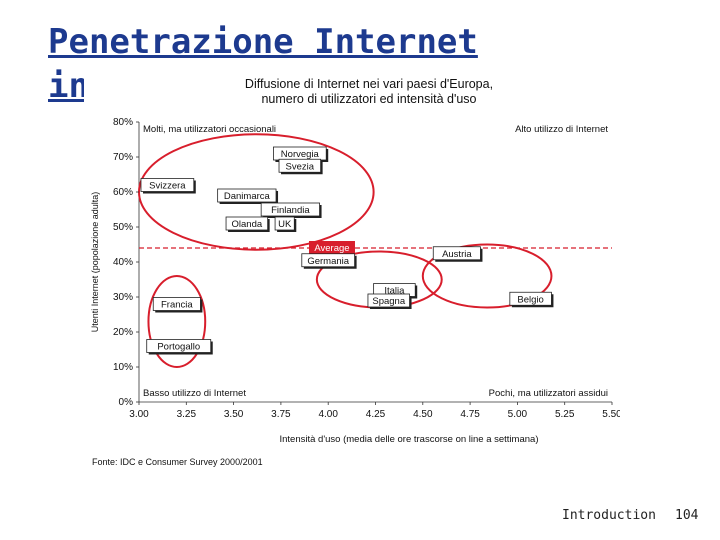 The width and height of the screenshot is (720, 540). I want to click on point-olanda: Olanda, so click(247, 224).